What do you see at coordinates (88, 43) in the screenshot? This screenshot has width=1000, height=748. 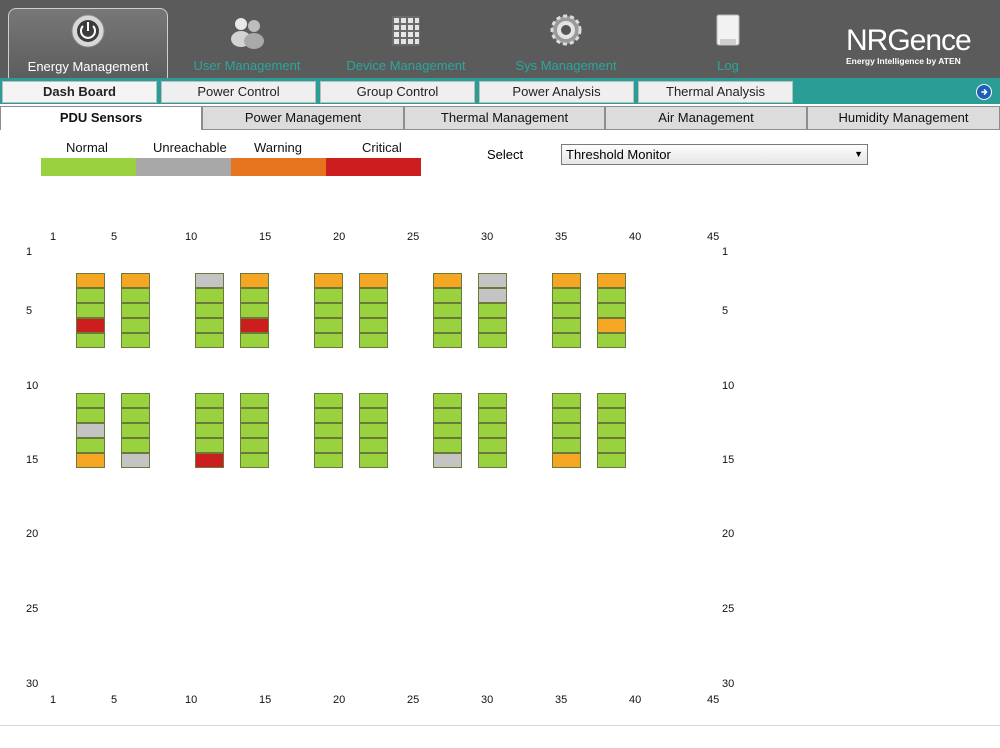 I see `tab-energy-management: Energy Management` at bounding box center [88, 43].